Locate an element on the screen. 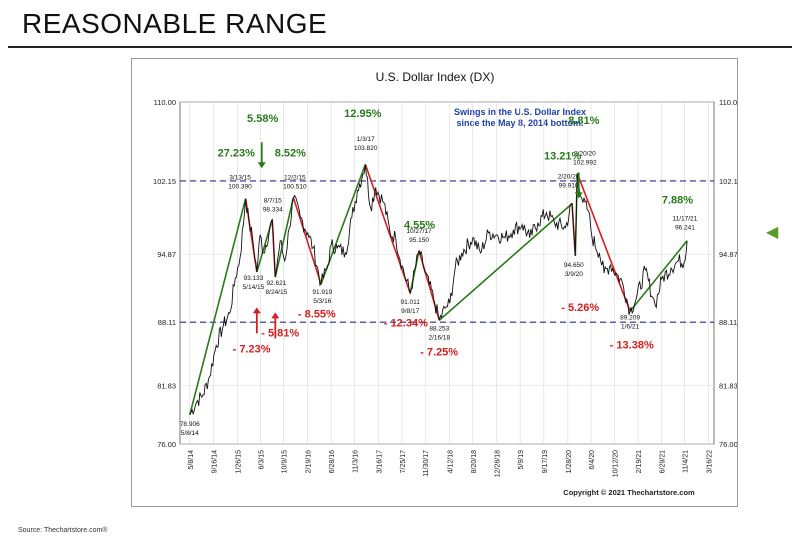  y-tick-label-left: 76.00 is located at coordinates (166, 444).